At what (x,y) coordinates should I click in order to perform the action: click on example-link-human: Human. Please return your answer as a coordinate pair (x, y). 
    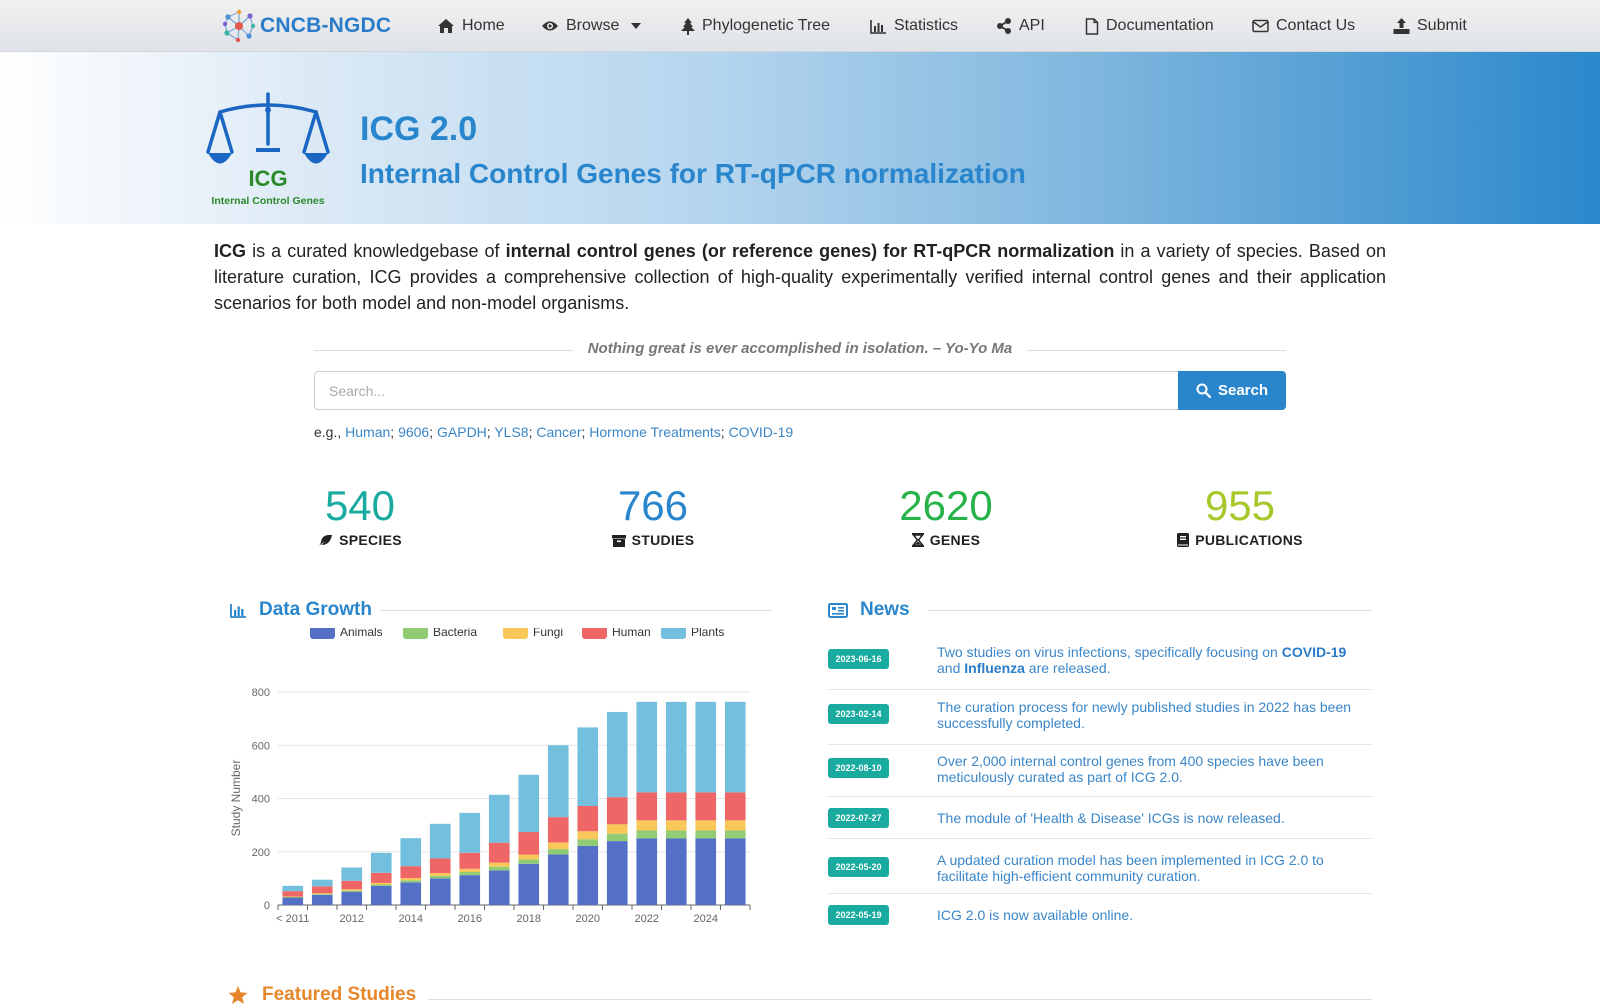
    Looking at the image, I should click on (368, 432).